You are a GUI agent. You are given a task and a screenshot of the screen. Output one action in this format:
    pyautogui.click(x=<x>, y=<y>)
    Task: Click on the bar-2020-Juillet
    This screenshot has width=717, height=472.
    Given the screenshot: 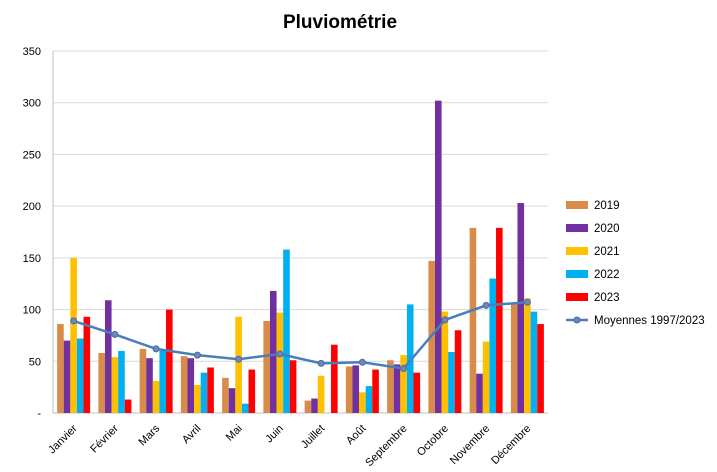 What is the action you would take?
    pyautogui.click(x=314, y=405)
    